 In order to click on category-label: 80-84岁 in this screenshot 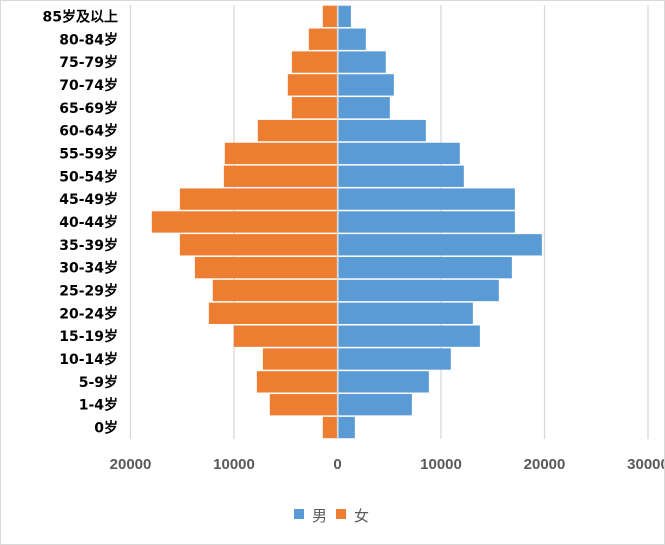, I will do `click(88, 39)`.